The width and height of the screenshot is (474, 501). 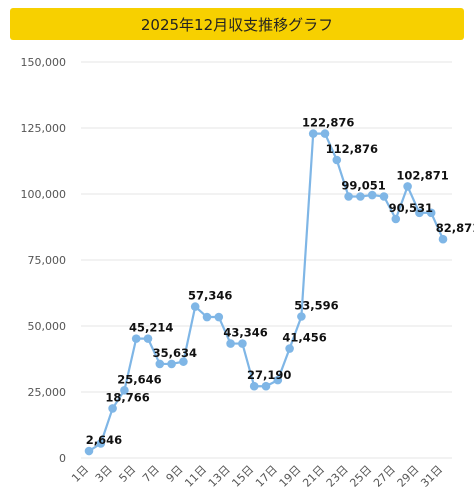 What do you see at coordinates (269, 375) in the screenshot?
I see `data-label: 27,190` at bounding box center [269, 375].